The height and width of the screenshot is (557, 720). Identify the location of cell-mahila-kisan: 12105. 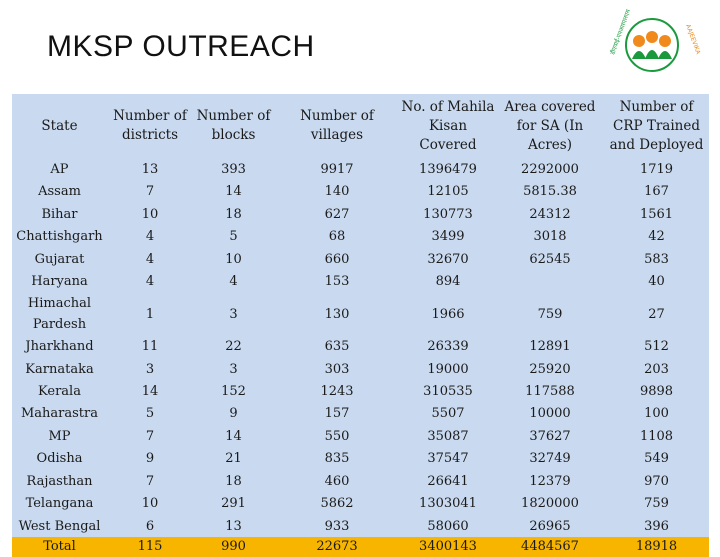
(448, 191).